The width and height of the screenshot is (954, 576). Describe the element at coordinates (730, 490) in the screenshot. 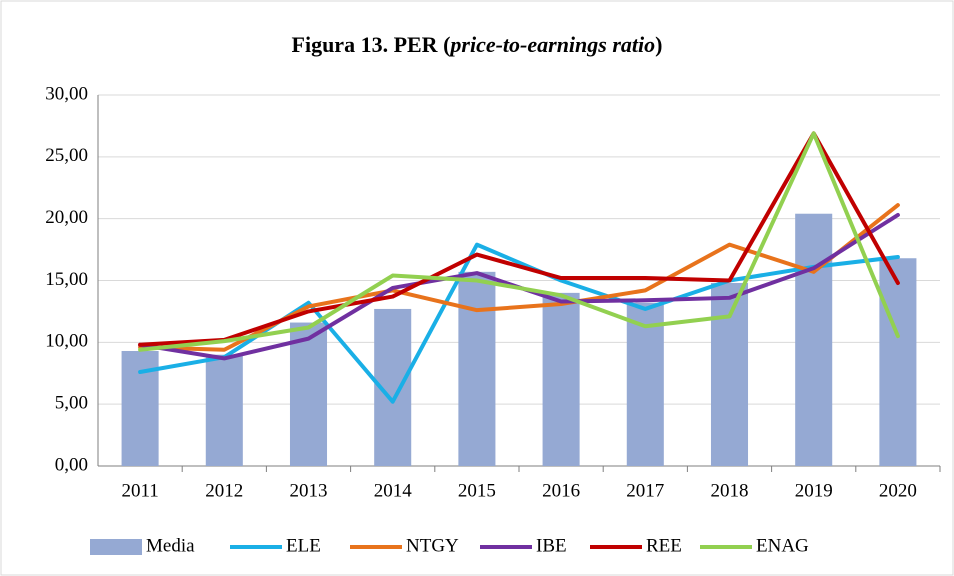

I see `x-tick-label: 2018` at that location.